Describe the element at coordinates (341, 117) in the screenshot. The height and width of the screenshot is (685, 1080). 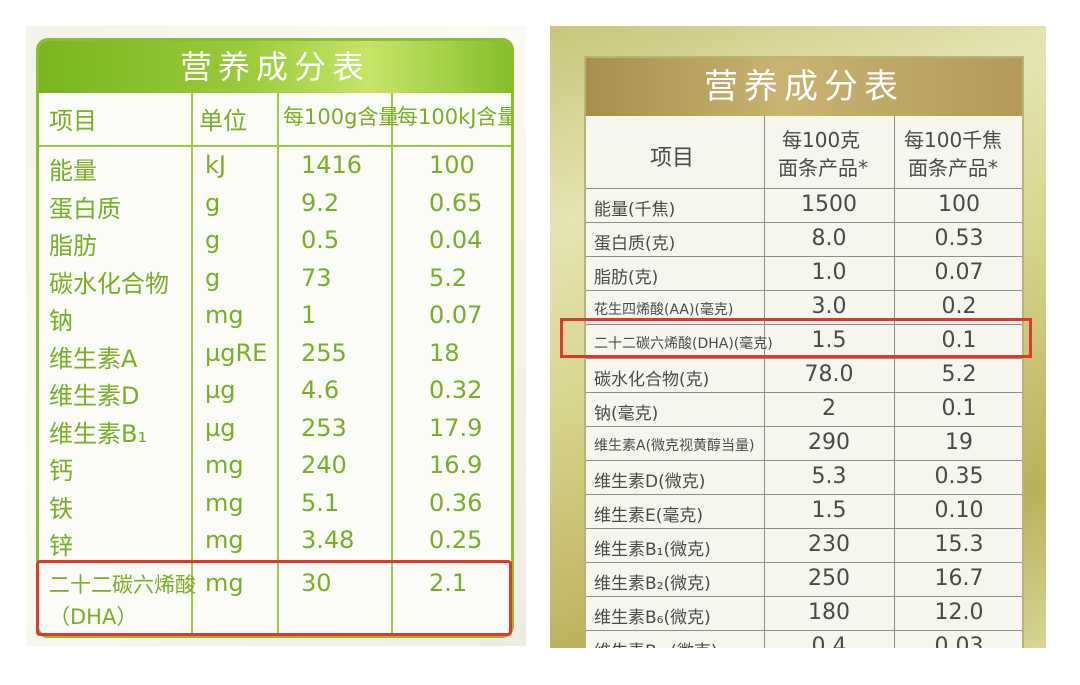
I see `left-header-per100g: 每100g含量` at that location.